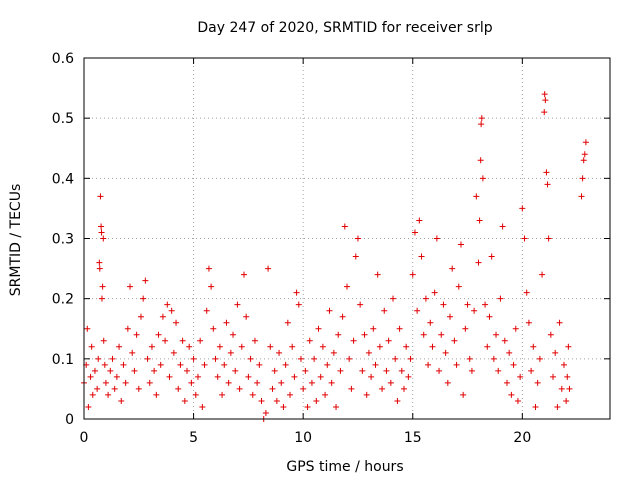  I want to click on y-tick-label: 0.4, so click(63, 179).